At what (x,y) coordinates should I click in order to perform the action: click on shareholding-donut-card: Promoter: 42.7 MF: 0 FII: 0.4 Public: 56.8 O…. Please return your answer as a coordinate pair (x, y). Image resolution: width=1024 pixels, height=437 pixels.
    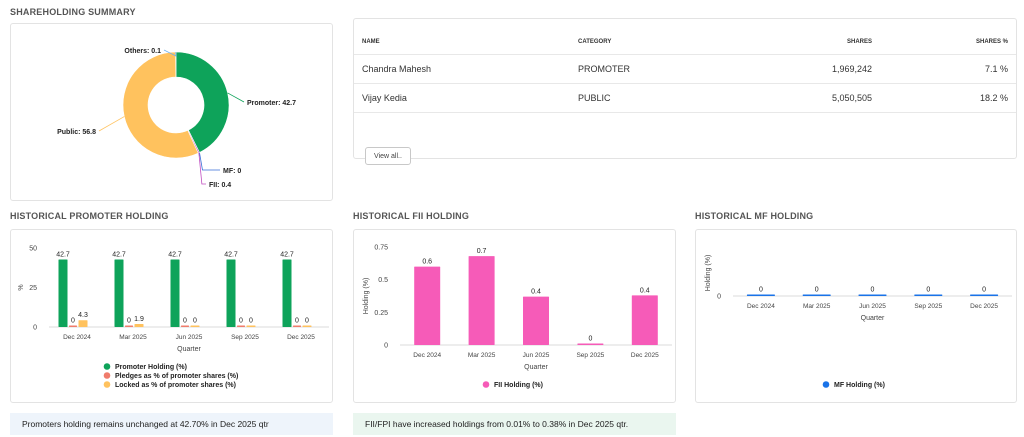
    Looking at the image, I should click on (171, 112).